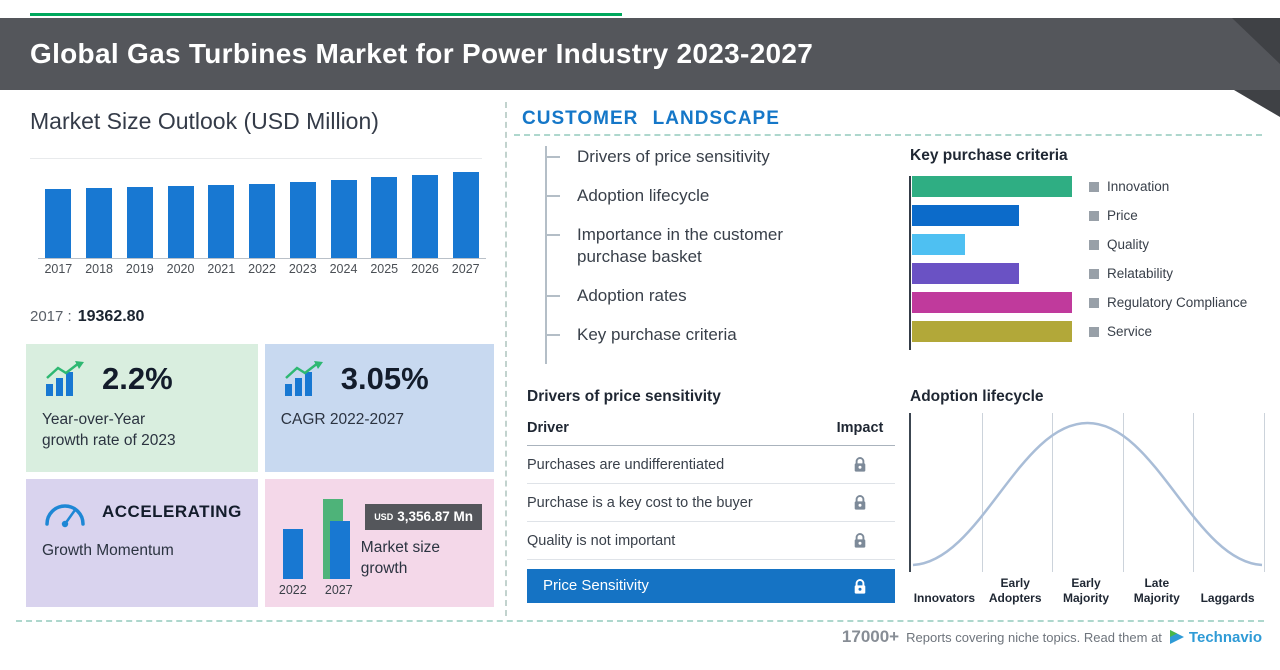 The image size is (1280, 670). Describe the element at coordinates (687, 196) in the screenshot. I see `landscape-item: Adoption lifecycle` at that location.